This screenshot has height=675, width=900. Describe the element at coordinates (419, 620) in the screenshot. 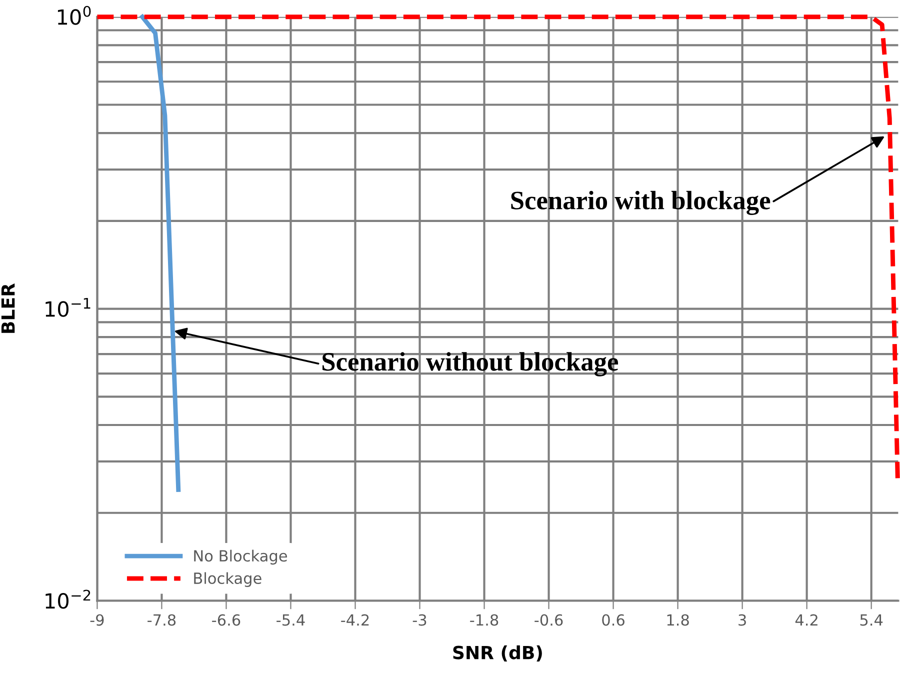

I see `x-tick-label: -3` at that location.